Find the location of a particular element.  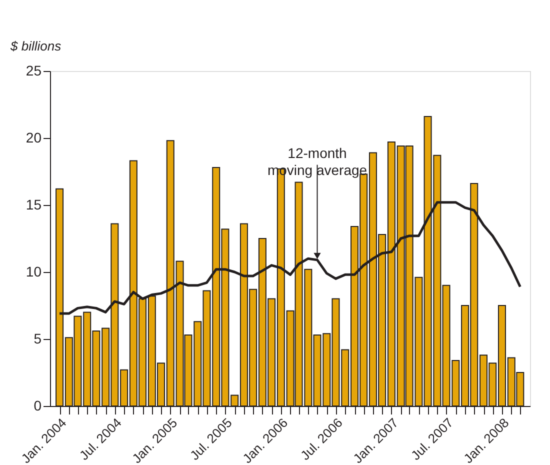

y-axis-title: $ billions is located at coordinates (36, 46).